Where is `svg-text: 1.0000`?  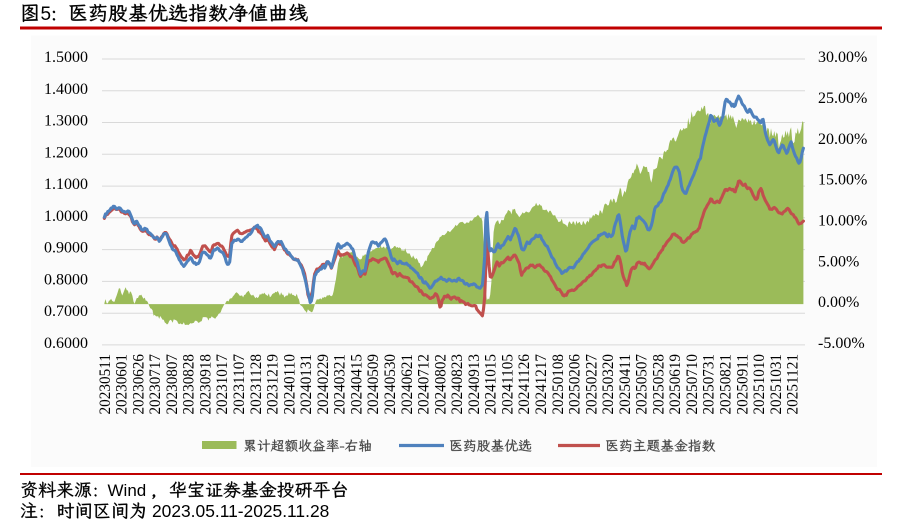
svg-text: 1.0000 is located at coordinates (66, 216).